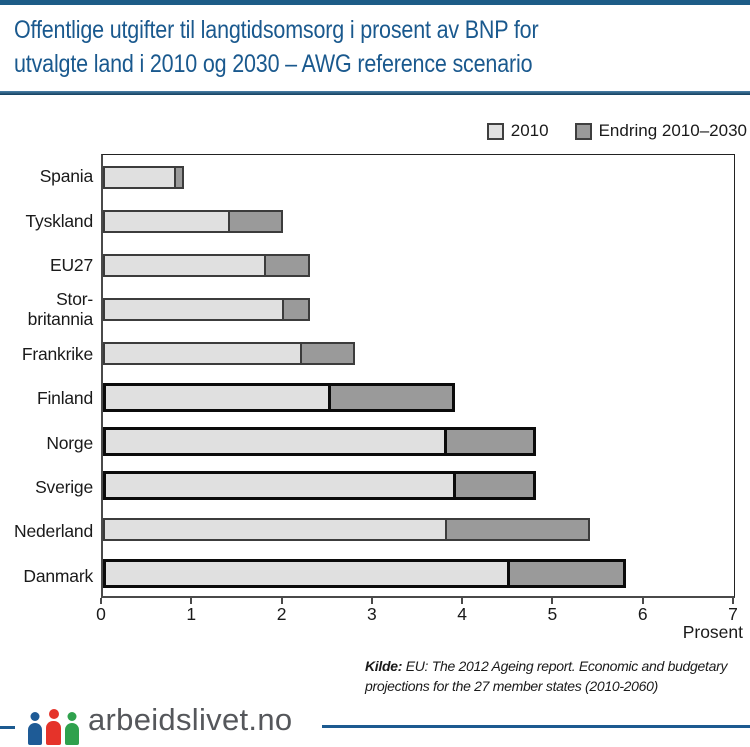  I want to click on category-label: Tyskland, so click(59, 220).